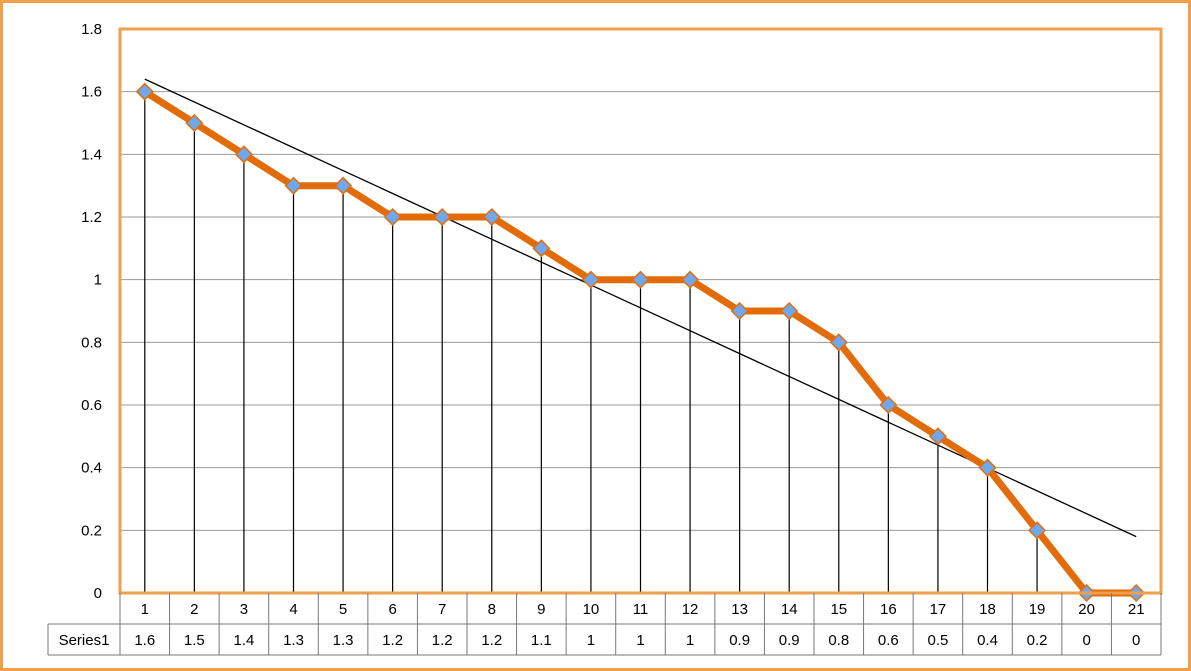 The height and width of the screenshot is (671, 1191). Describe the element at coordinates (789, 609) in the screenshot. I see `x-category-label: 14` at that location.